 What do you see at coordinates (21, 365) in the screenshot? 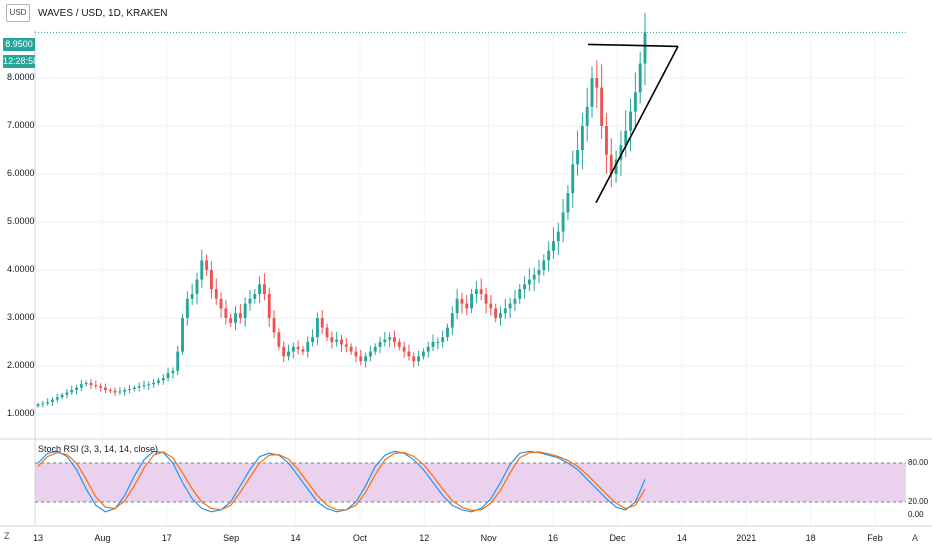
I see `price-axis-label: 2.0000` at bounding box center [21, 365].